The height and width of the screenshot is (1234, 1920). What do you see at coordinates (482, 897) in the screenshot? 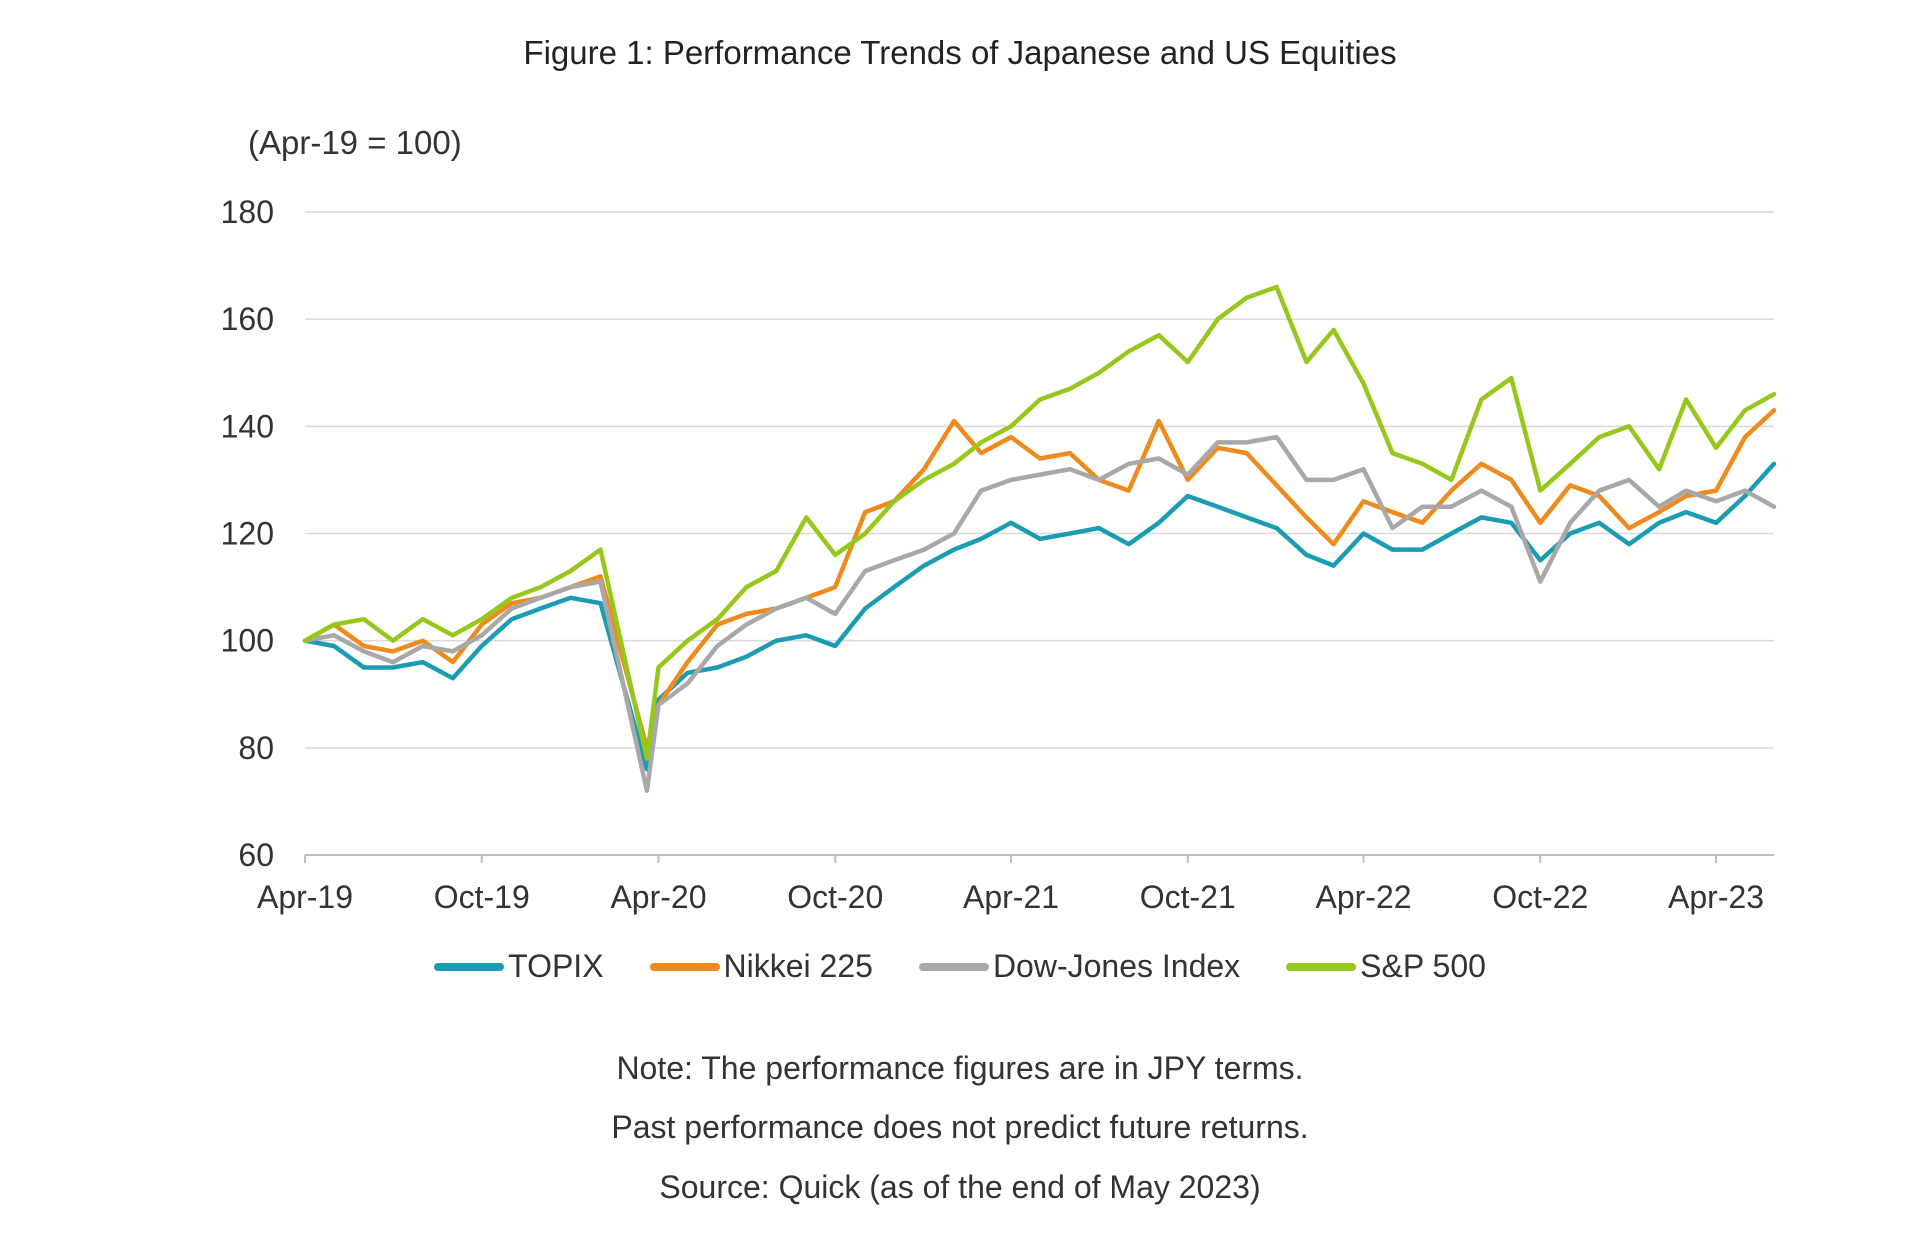
I see `x-tick-label: Oct-19` at bounding box center [482, 897].